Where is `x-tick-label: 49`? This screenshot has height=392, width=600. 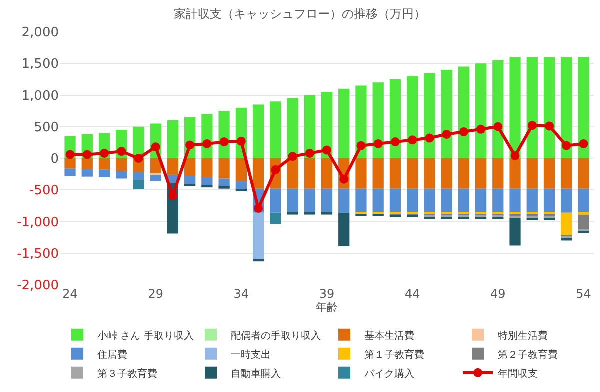 x-tick-label: 49 is located at coordinates (498, 294).